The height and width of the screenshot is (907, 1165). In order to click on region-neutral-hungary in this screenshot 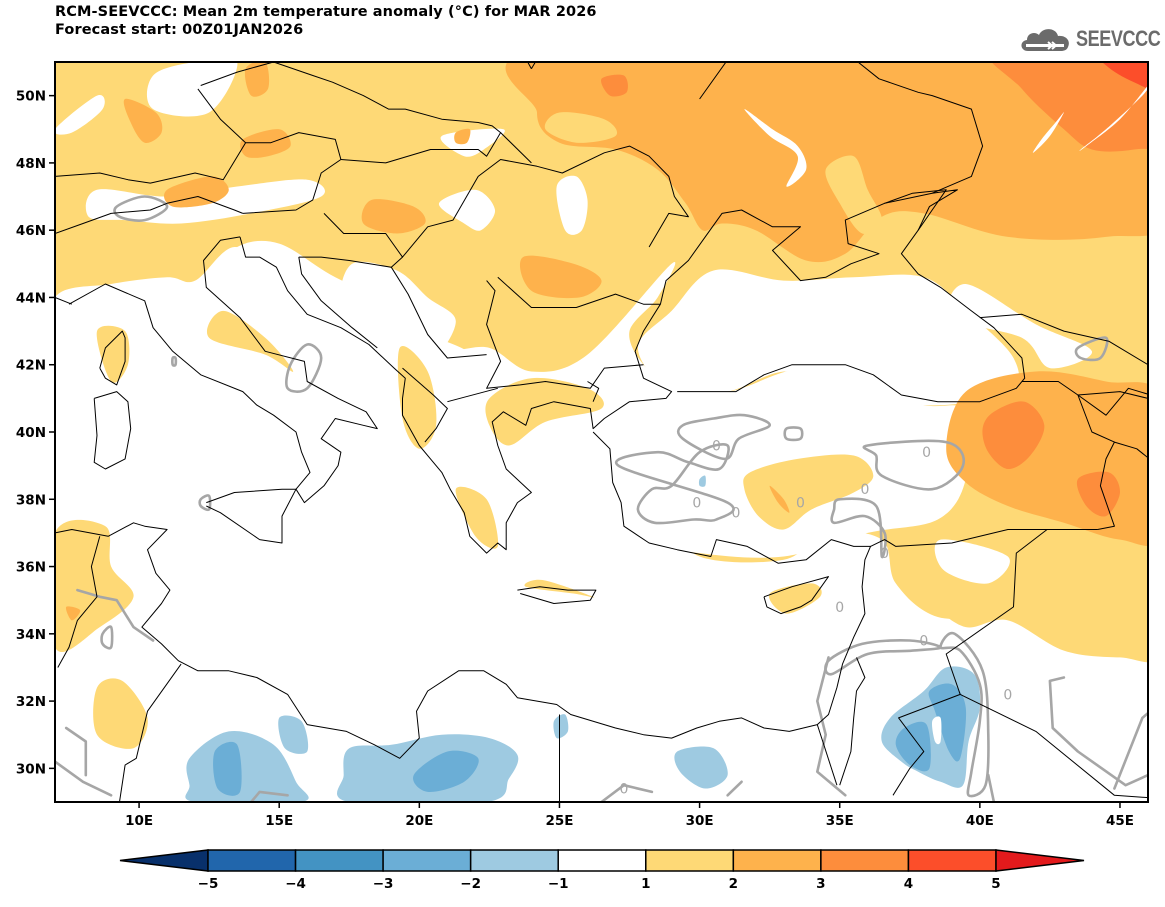, I will do `click(467, 210)`.